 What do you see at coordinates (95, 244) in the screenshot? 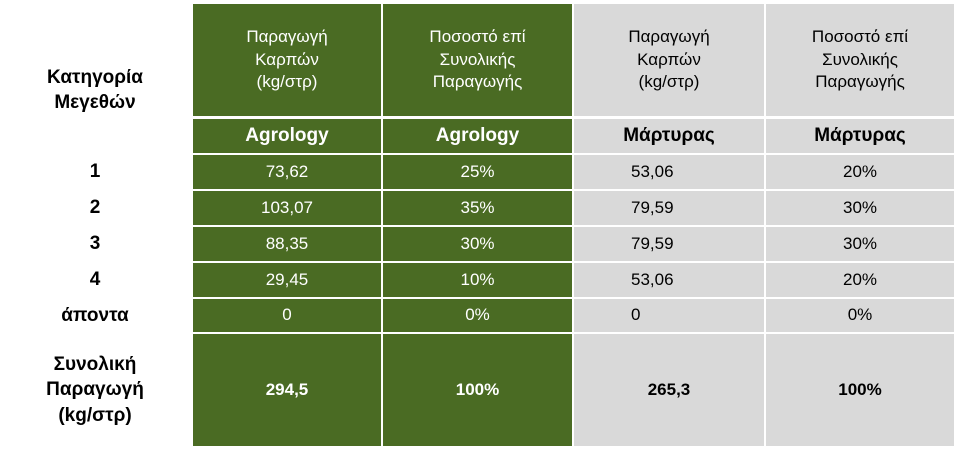
I see `row-label: 3` at bounding box center [95, 244].